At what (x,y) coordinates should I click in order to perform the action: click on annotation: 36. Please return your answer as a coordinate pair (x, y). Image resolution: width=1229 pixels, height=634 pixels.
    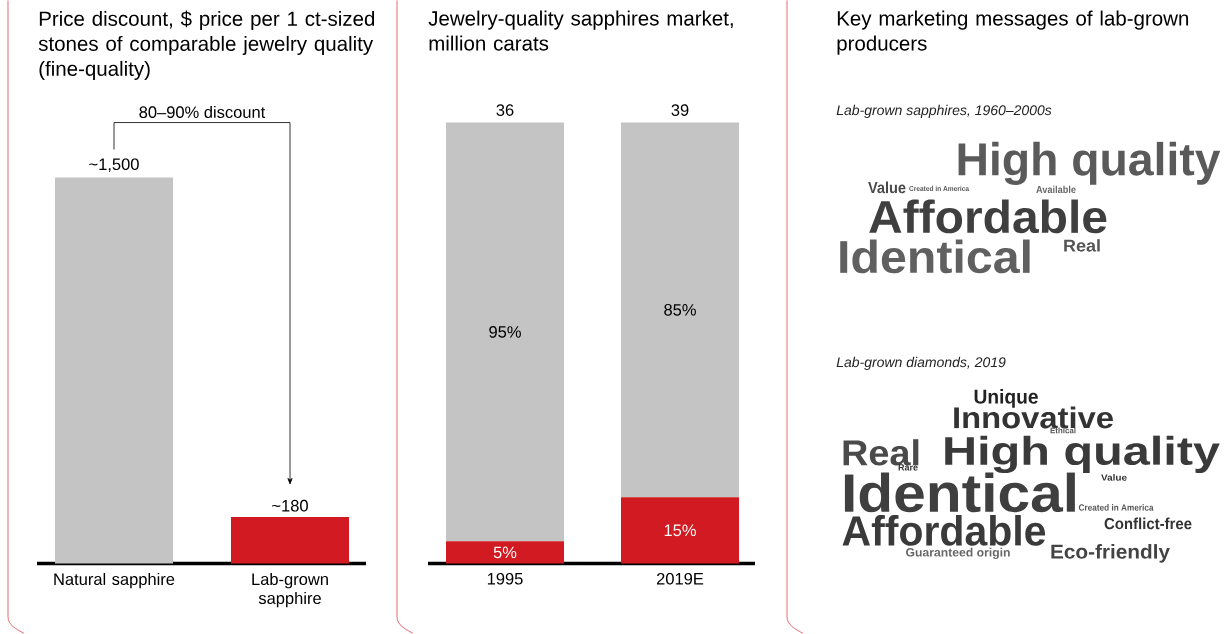
    Looking at the image, I should click on (505, 110).